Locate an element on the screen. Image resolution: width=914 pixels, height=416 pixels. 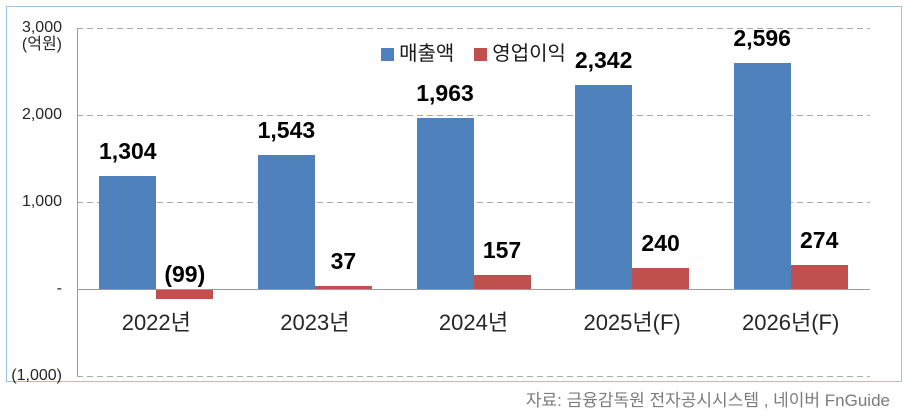
y-axis-tick-label: 1,000 is located at coordinates (41, 201).